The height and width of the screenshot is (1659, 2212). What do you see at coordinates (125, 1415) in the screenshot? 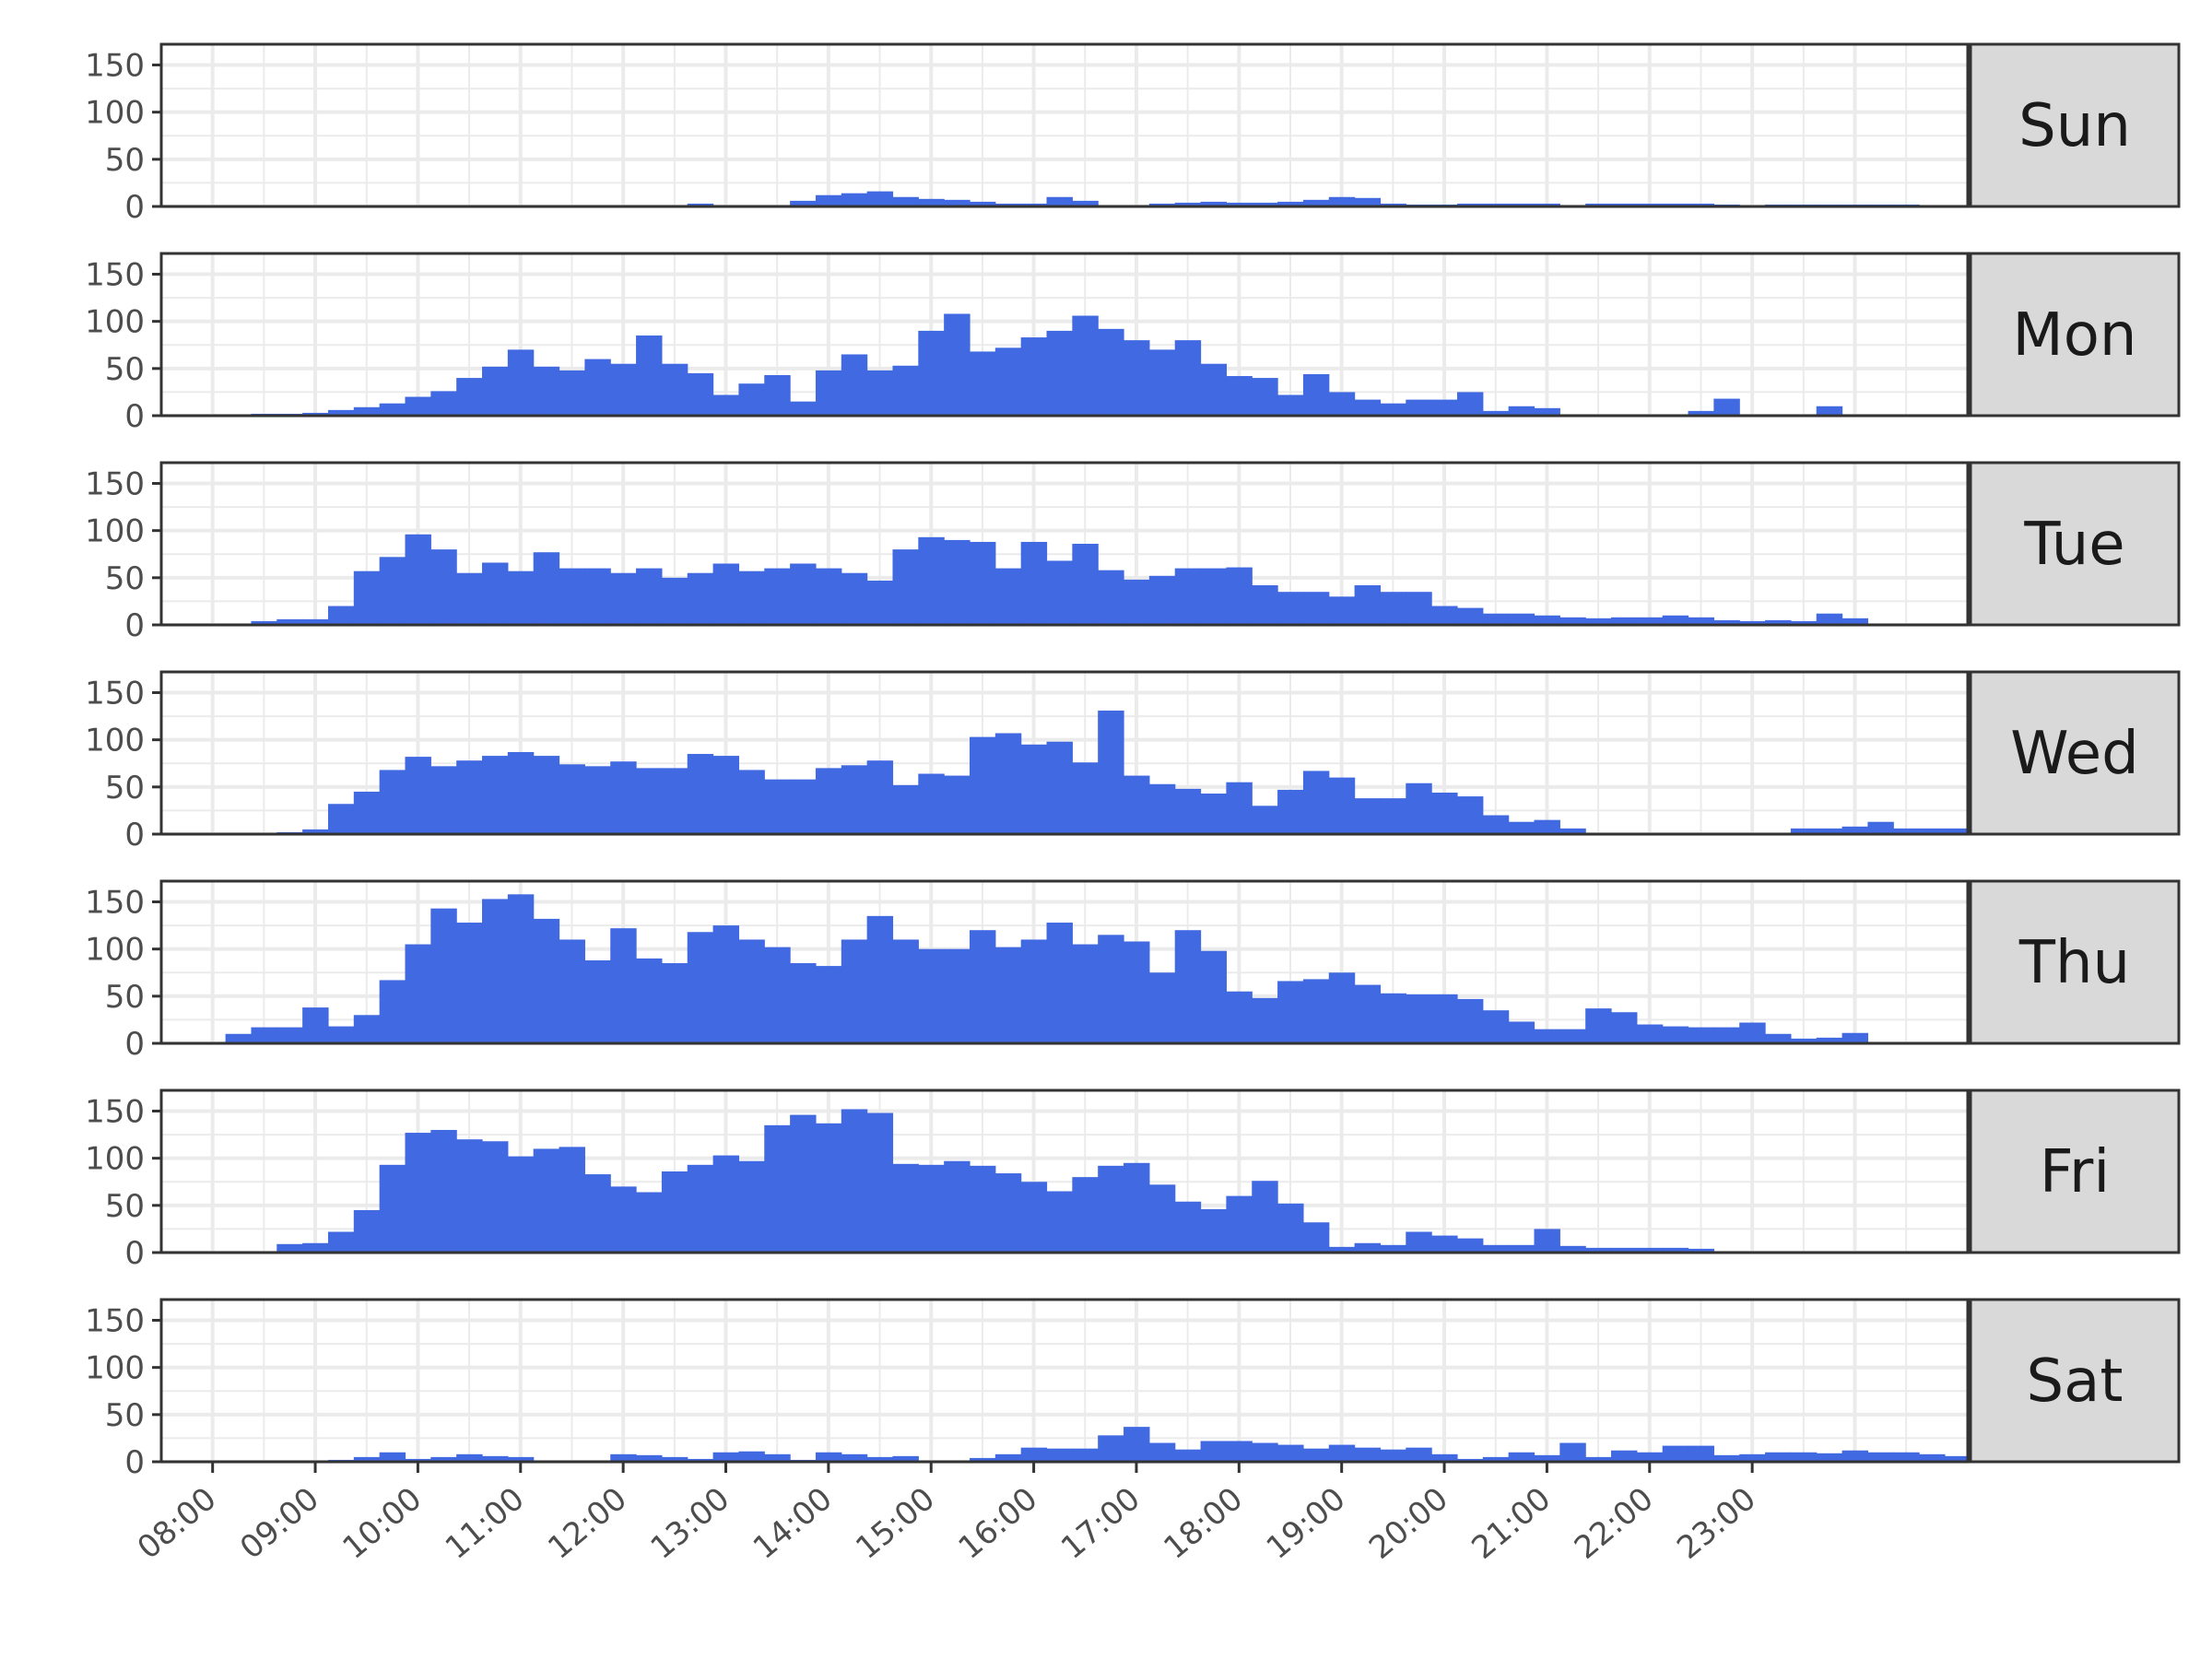
I see `y-tick-label: 50` at bounding box center [125, 1415].